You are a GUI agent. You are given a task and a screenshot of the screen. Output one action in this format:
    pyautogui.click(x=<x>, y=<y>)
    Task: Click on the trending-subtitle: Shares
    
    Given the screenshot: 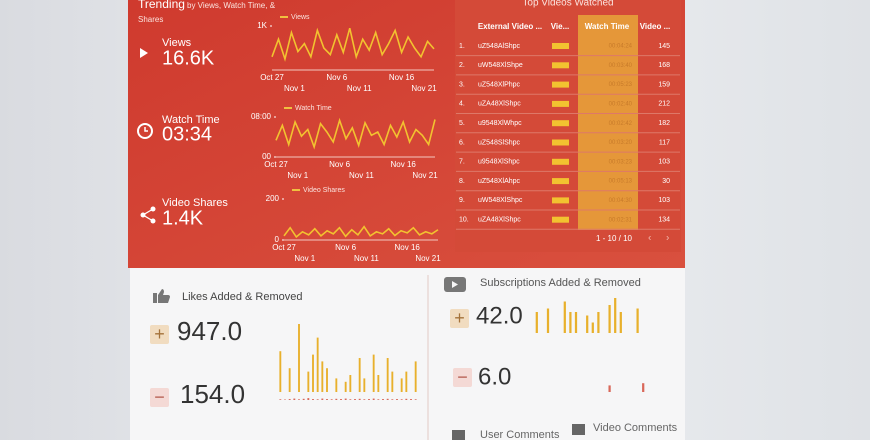 What is the action you would take?
    pyautogui.click(x=150, y=19)
    